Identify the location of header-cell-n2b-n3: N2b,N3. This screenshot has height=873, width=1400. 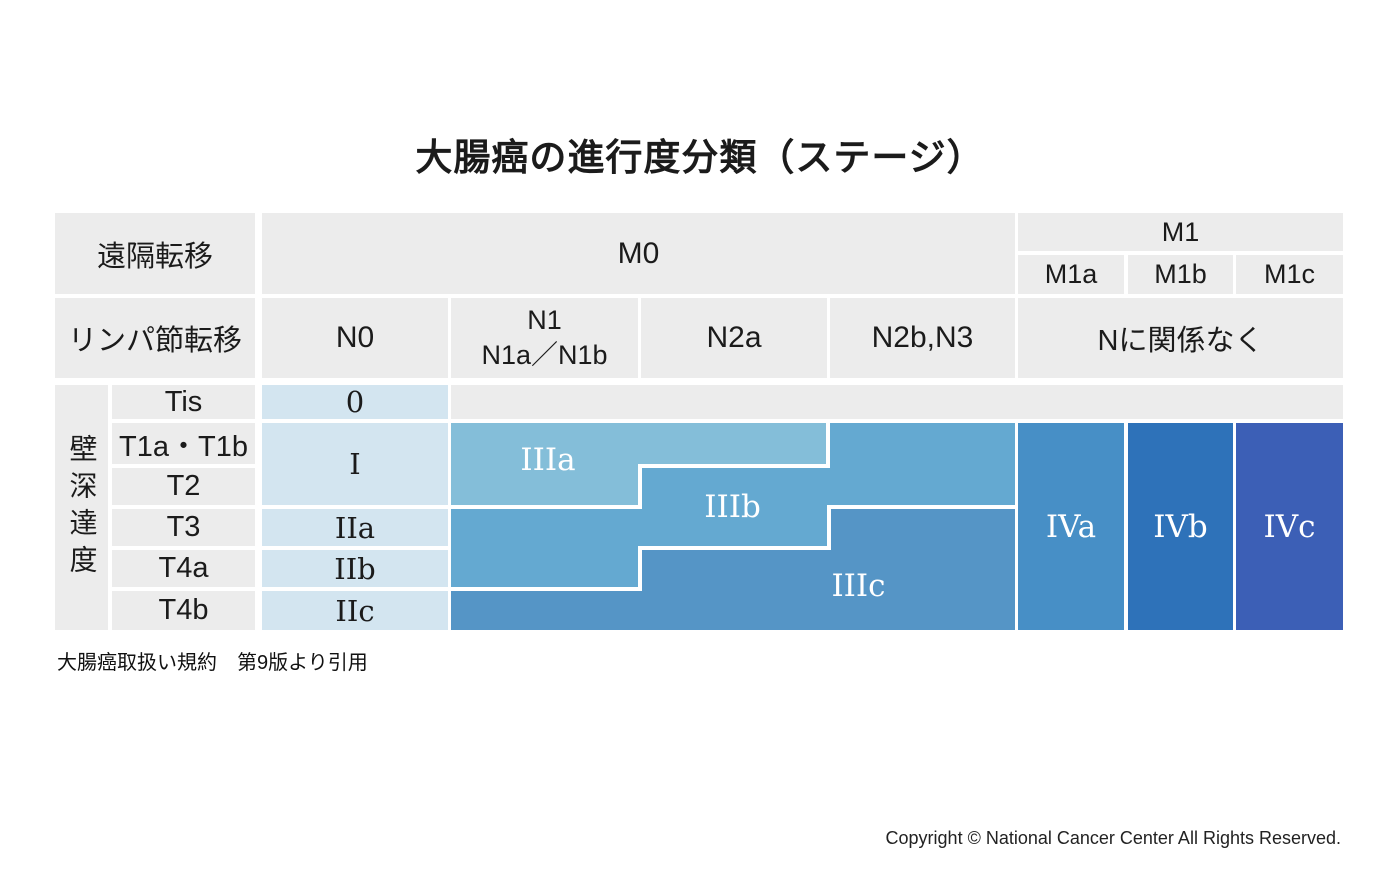
(922, 338).